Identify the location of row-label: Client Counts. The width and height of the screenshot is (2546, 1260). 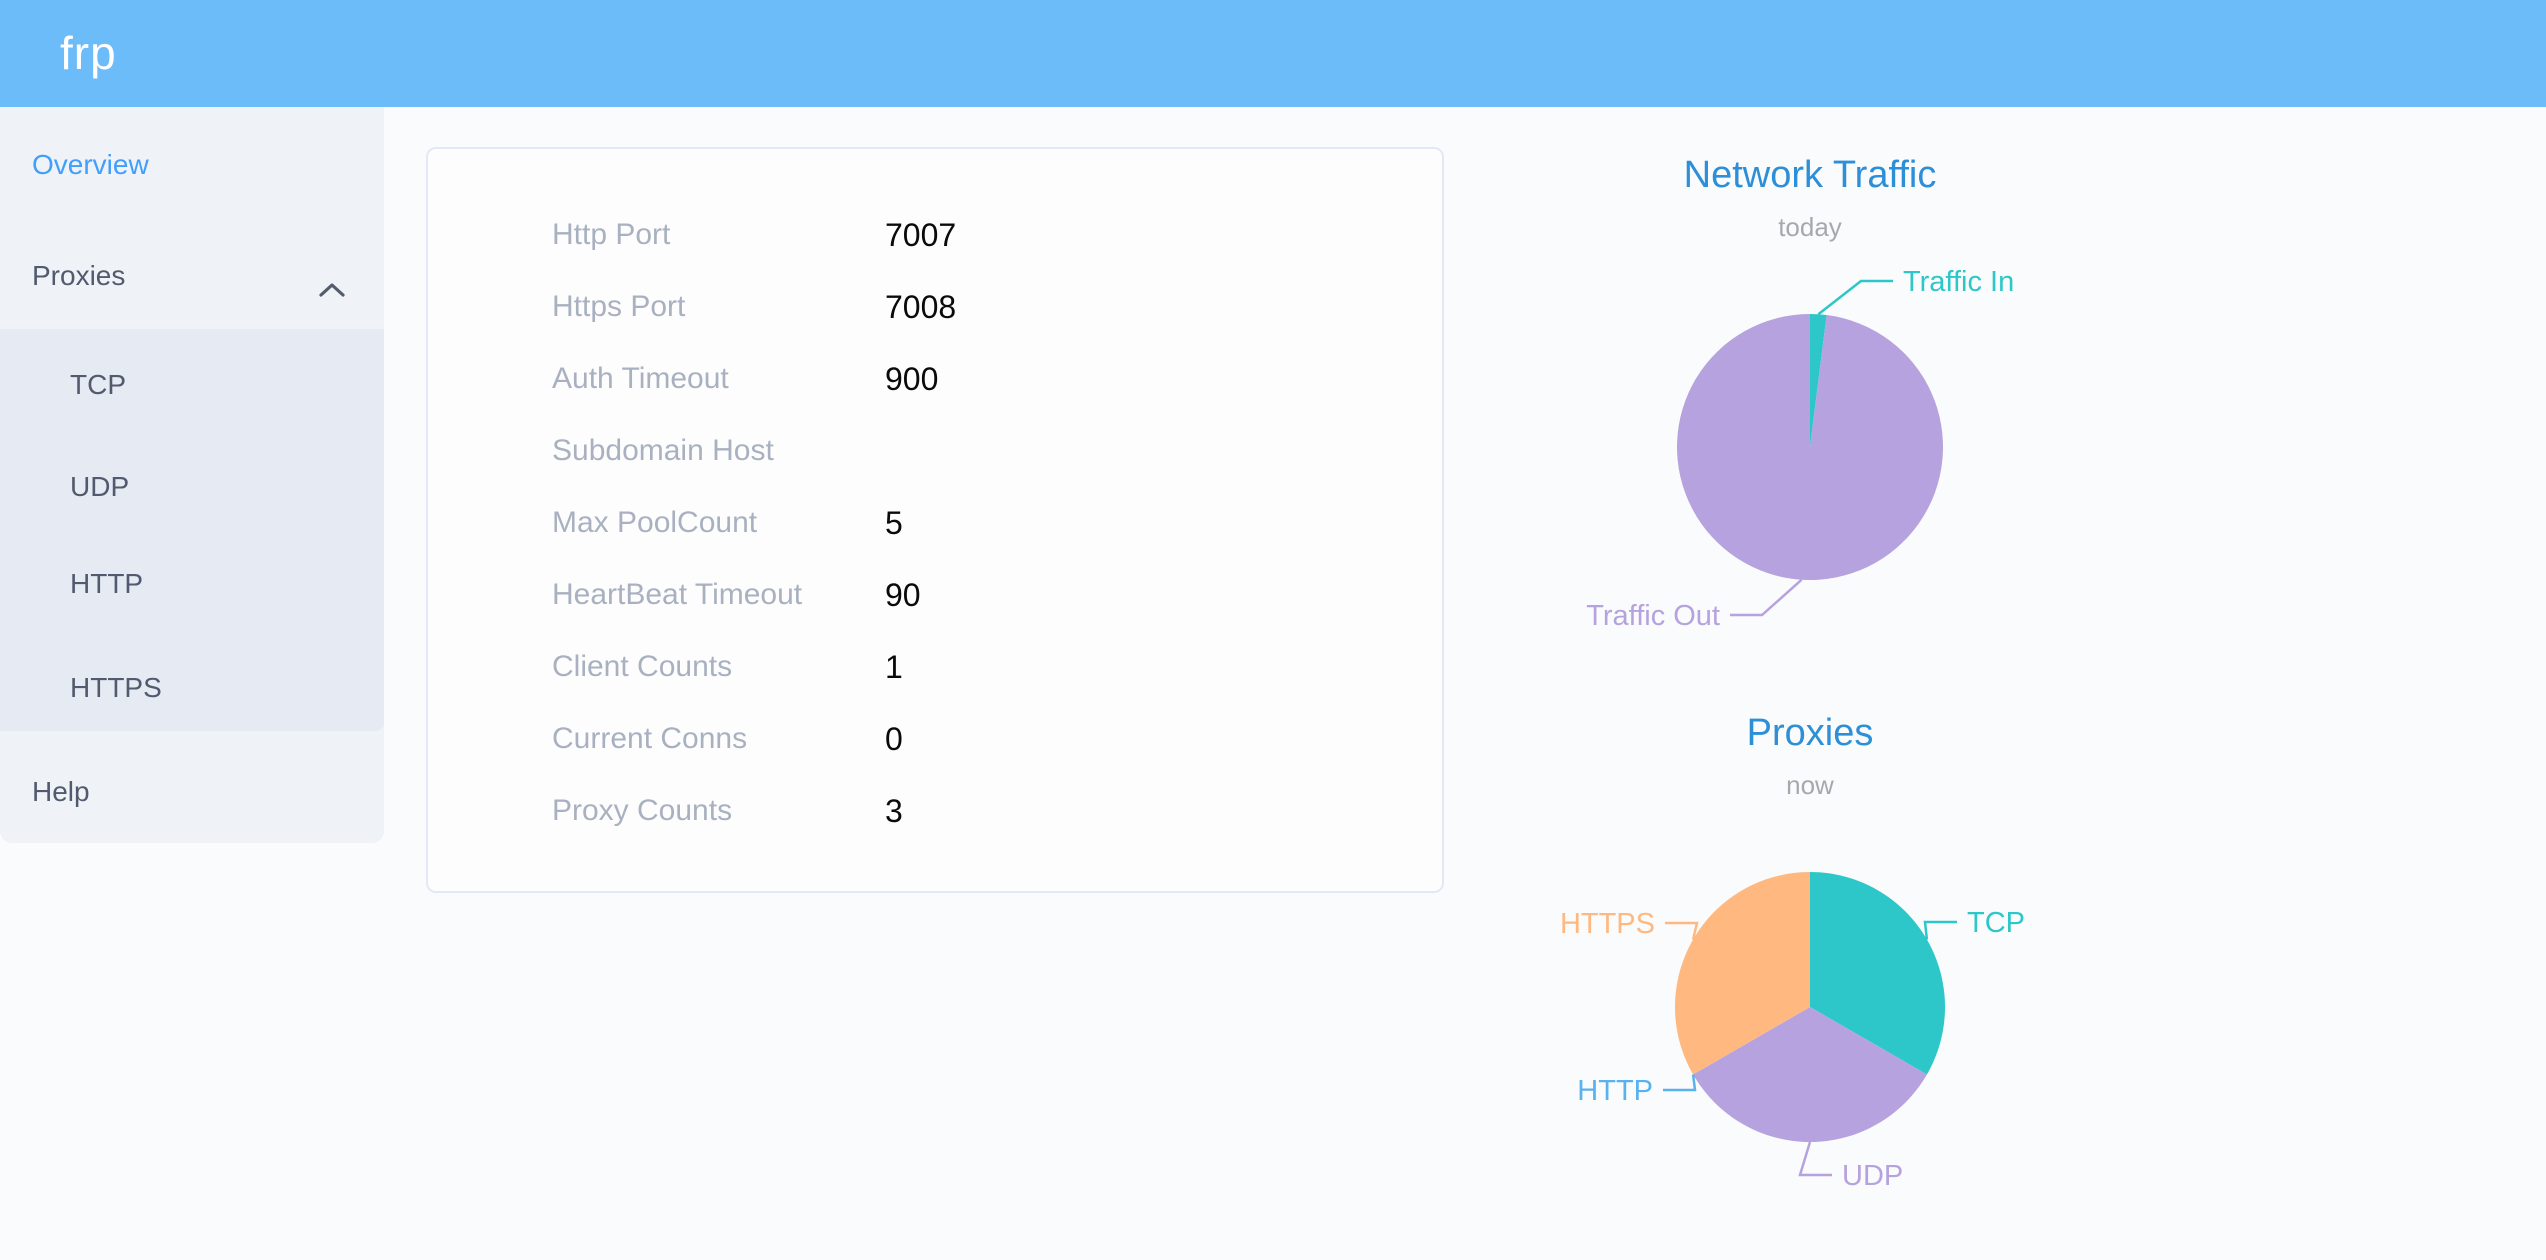
(642, 666).